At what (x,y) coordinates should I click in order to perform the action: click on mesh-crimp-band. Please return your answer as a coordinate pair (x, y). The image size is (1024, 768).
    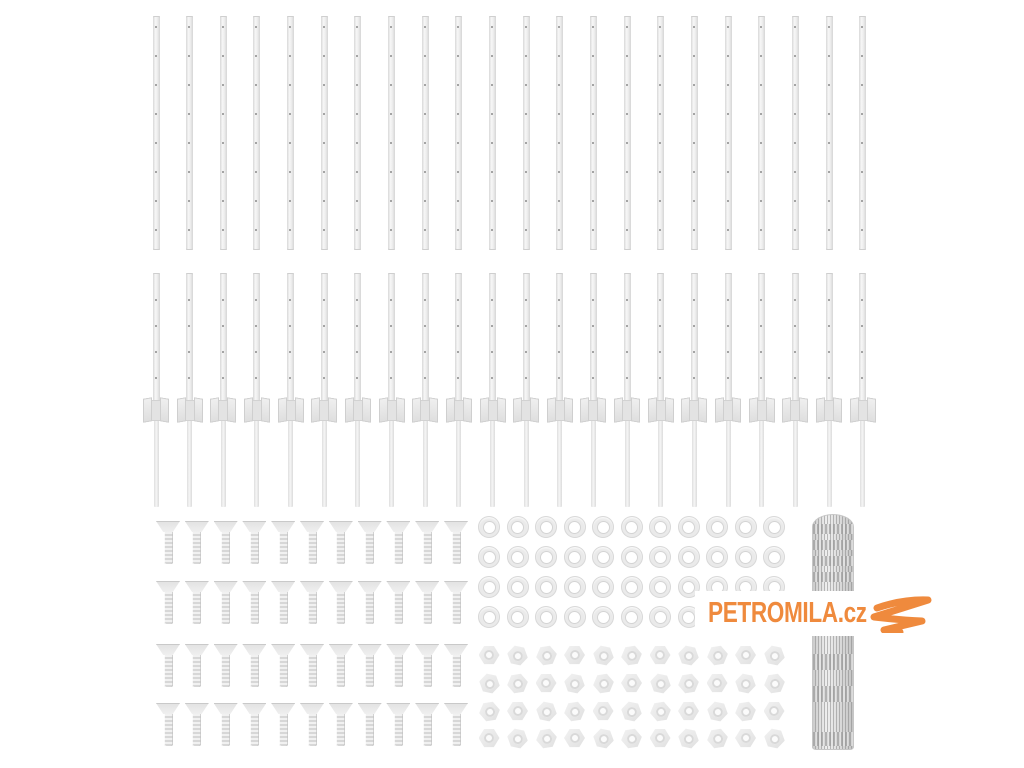
    Looking at the image, I should click on (833, 577).